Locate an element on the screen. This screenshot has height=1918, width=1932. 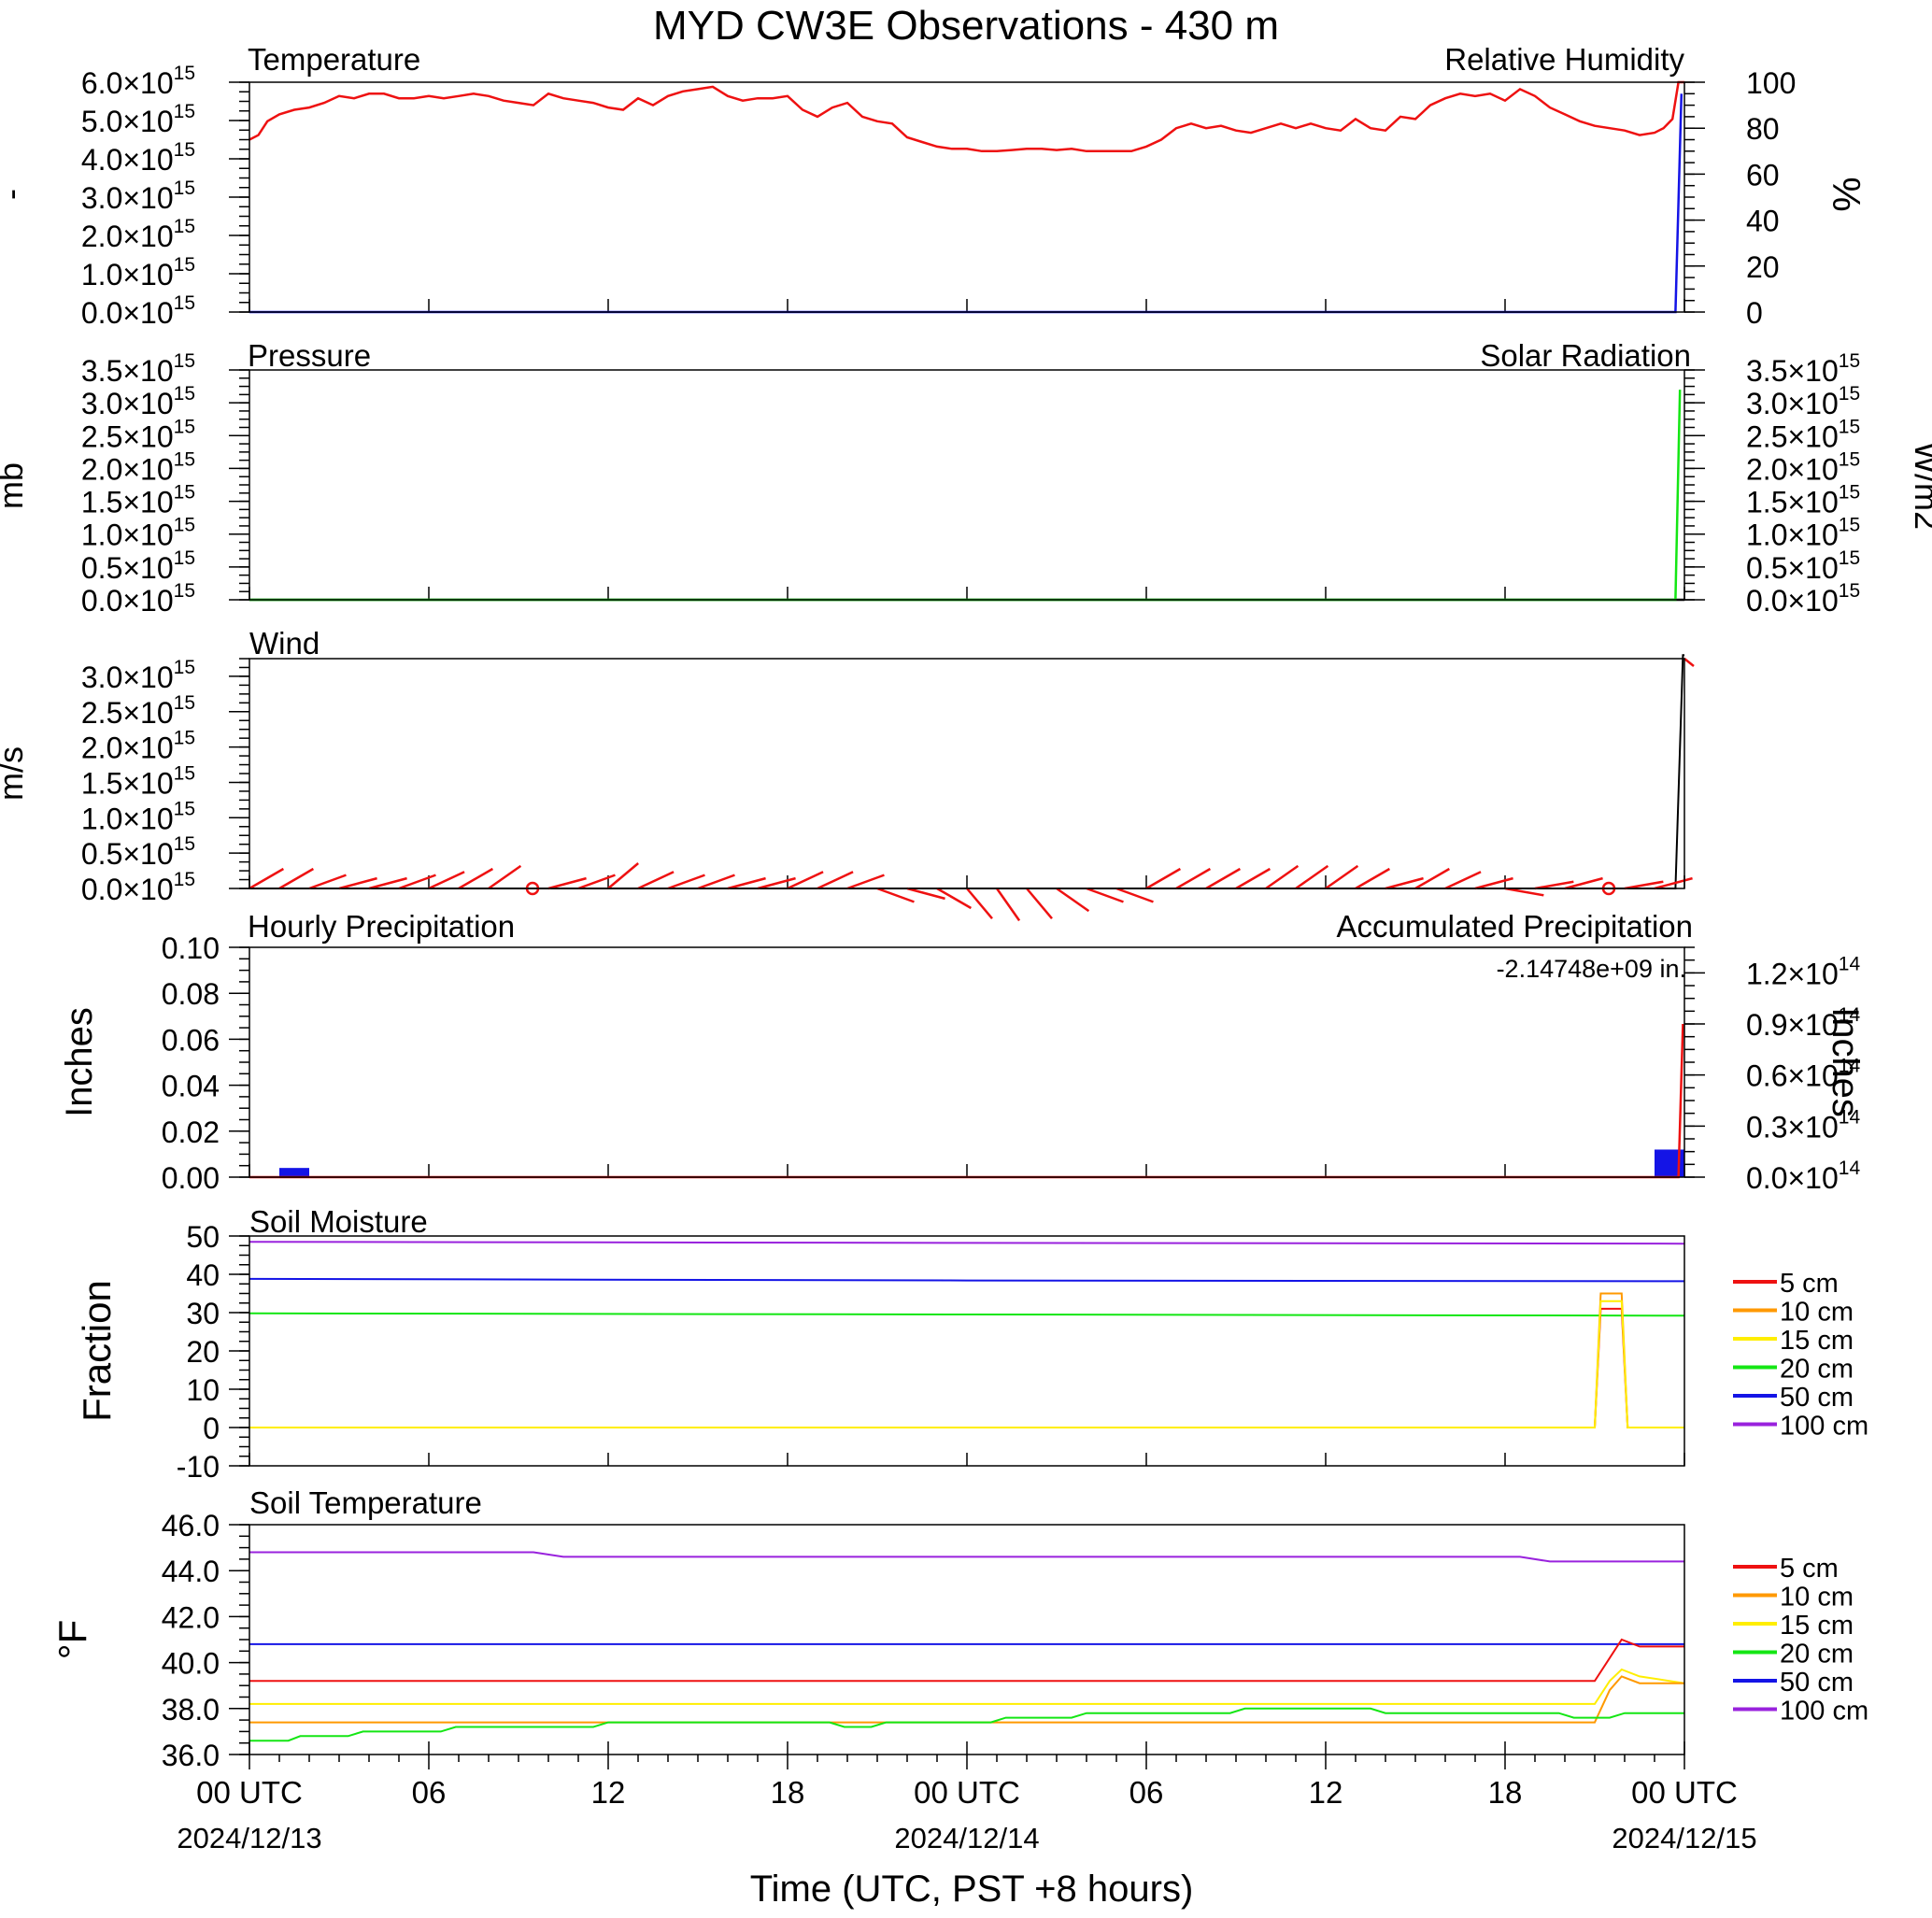
accum-precip-axis: 0.0×10¹⁴ 0.3×10¹⁴ 0.6×10¹⁴ 0.9×10¹⁴ 1.2×10¹⁴ is located at coordinates (1772, 1071).